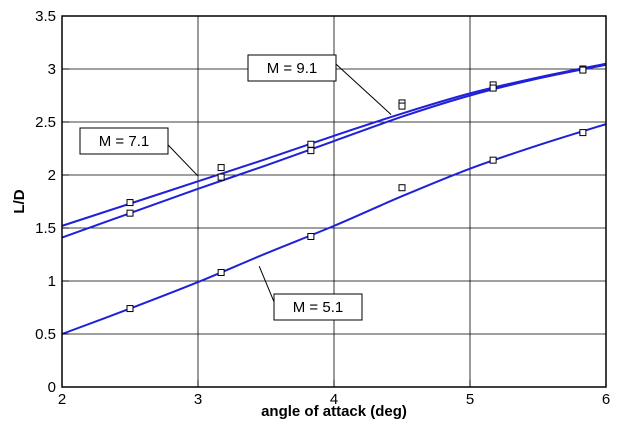 The height and width of the screenshot is (429, 628). I want to click on x-tick-label: 2, so click(62, 399).